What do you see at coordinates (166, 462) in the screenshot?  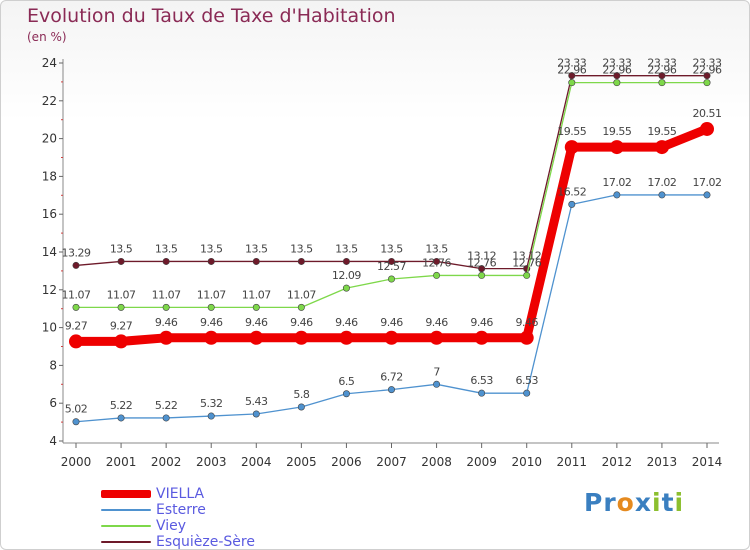 I see `x-tick-label-2002: 2002` at bounding box center [166, 462].